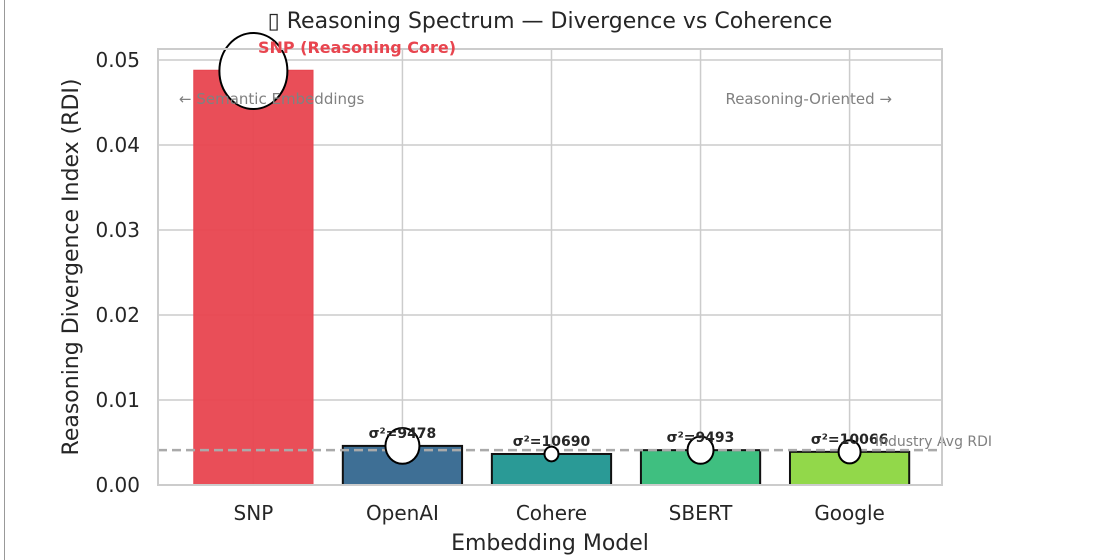 Image resolution: width=1118 pixels, height=560 pixels. Describe the element at coordinates (551, 454) in the screenshot. I see `bubble-cohere` at that location.